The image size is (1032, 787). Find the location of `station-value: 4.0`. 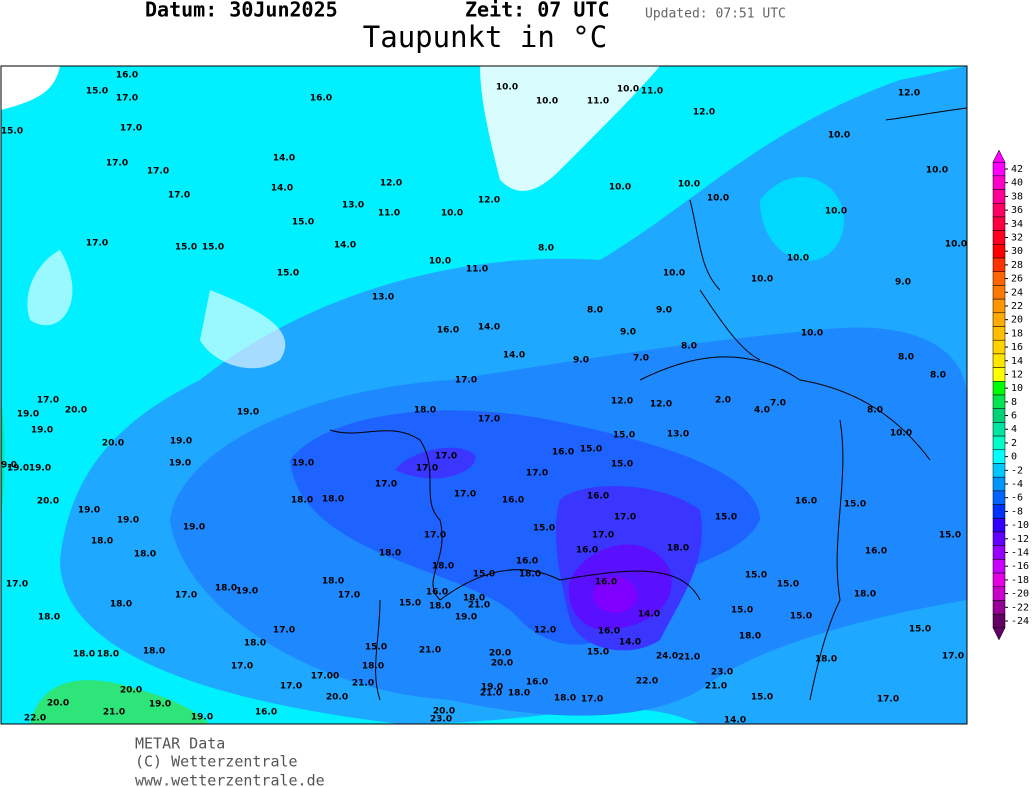

station-value: 4.0 is located at coordinates (762, 411).